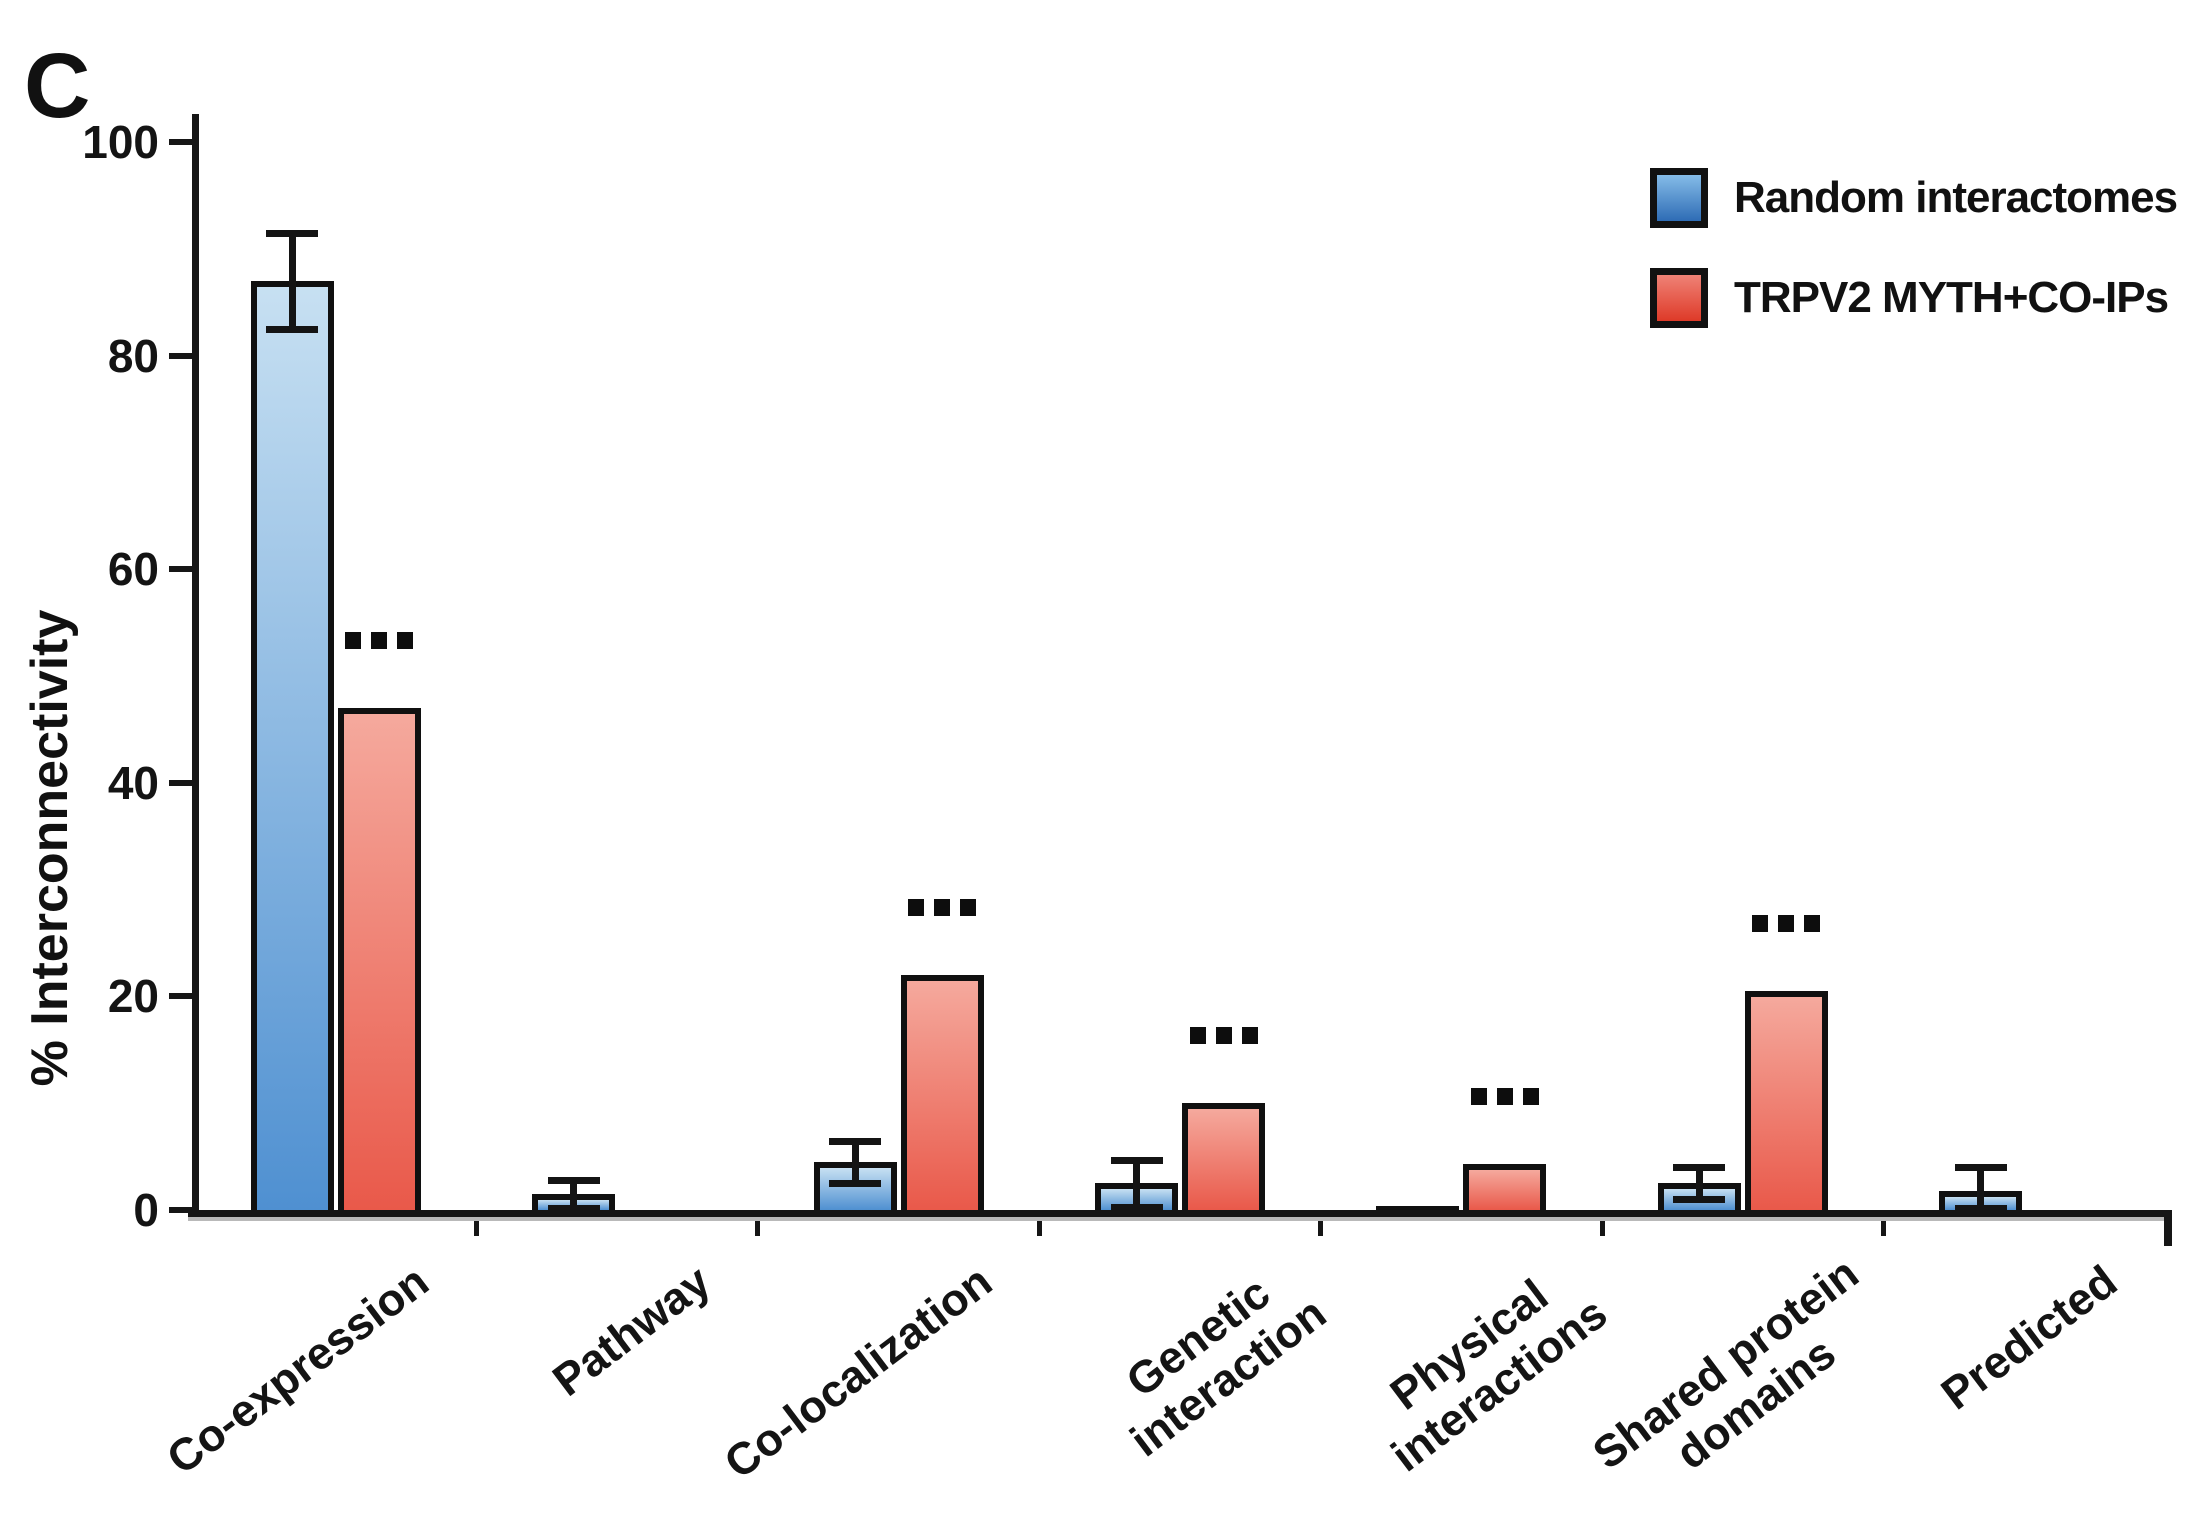  I want to click on x-category-label: Co-localization, so click(857, 1372).